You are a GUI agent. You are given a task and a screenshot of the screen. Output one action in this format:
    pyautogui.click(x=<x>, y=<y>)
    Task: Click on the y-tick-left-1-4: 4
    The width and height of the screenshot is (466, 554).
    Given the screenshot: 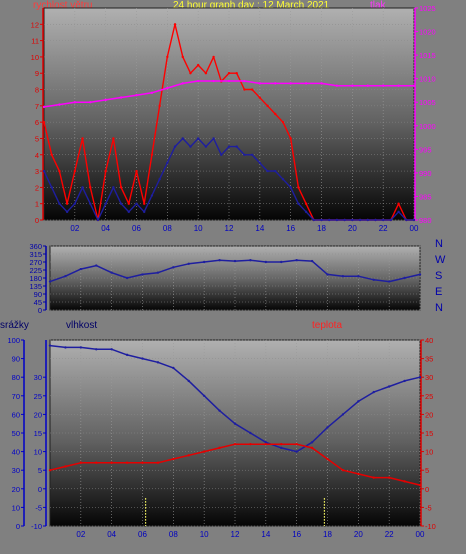 What is the action you would take?
    pyautogui.click(x=37, y=155)
    